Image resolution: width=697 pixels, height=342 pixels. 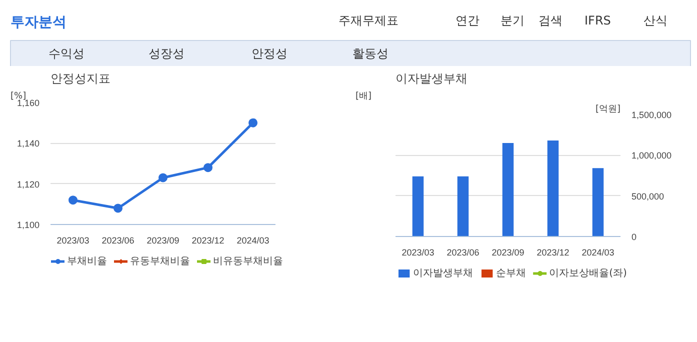 I want to click on y2-tick-label: 500,000, so click(x=648, y=196).